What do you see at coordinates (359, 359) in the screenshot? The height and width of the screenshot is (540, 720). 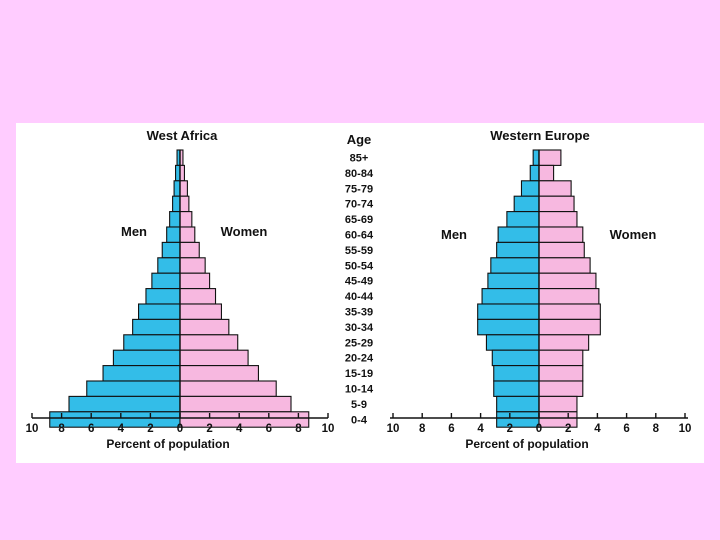 I see `age-label: 20-24` at bounding box center [359, 359].